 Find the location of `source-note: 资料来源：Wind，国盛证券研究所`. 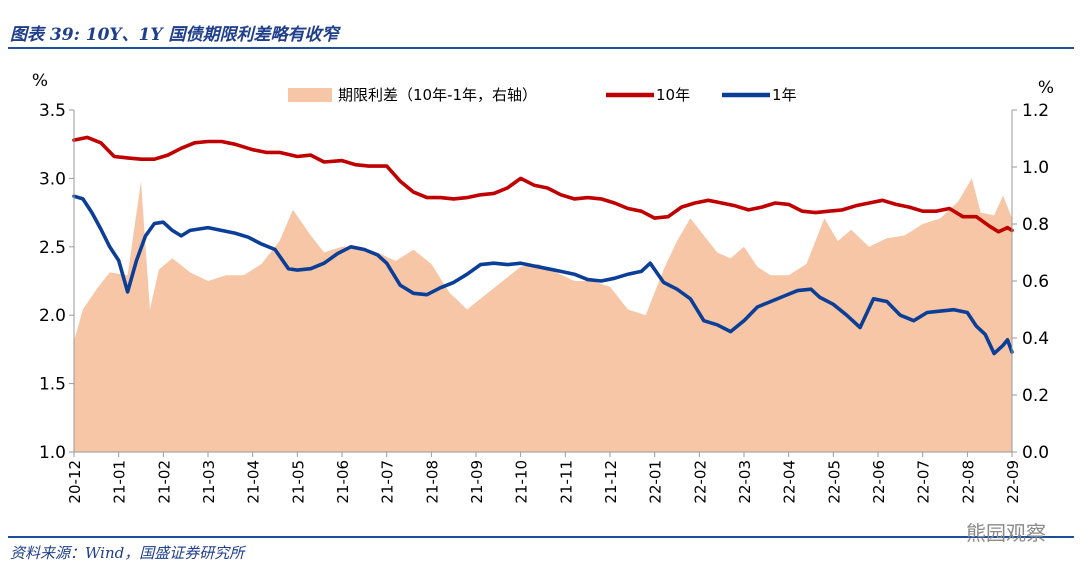

source-note: 资料来源：Wind，国盛证券研究所 is located at coordinates (127, 553).